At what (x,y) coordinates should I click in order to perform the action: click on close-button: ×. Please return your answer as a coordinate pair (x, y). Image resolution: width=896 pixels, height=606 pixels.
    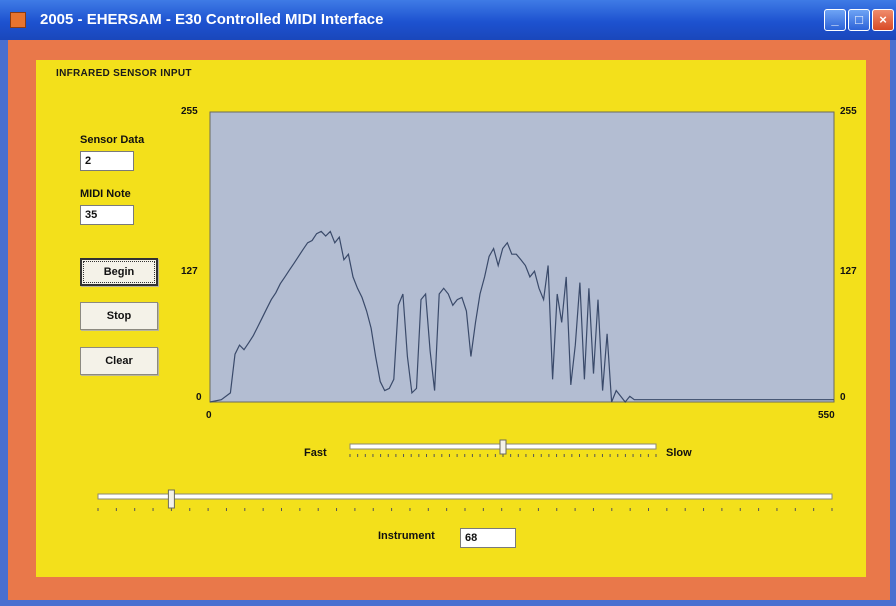
    Looking at the image, I should click on (883, 20).